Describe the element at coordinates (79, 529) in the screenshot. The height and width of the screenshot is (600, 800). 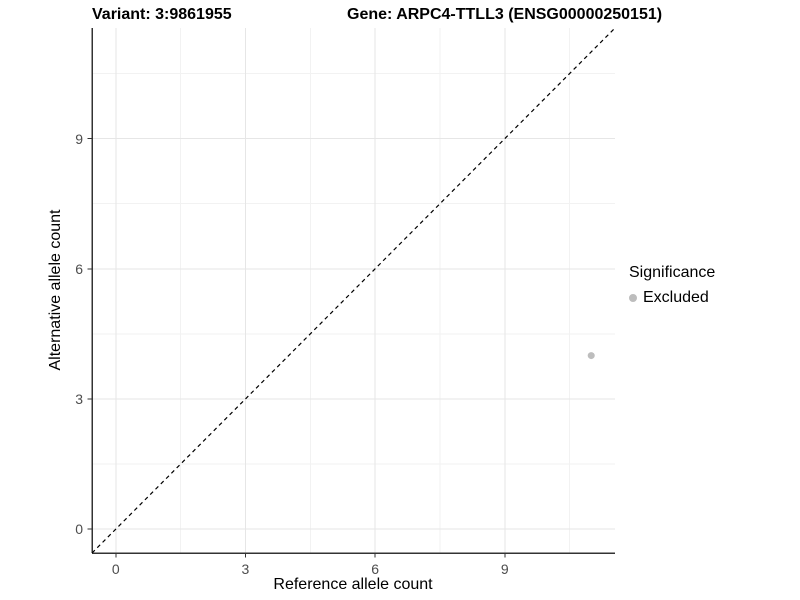
I see `y-tick-label: 0` at that location.